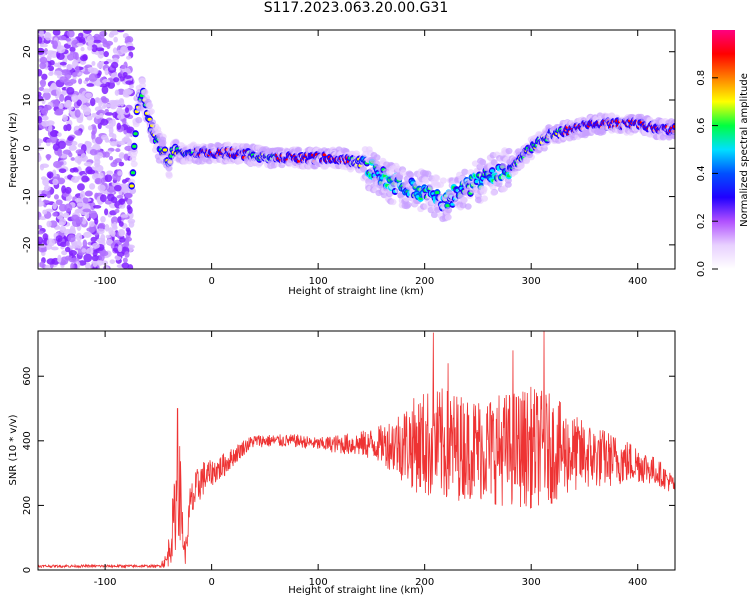 The height and width of the screenshot is (600, 750). Describe the element at coordinates (531, 582) in the screenshot. I see `x-tick-label: 300` at that location.